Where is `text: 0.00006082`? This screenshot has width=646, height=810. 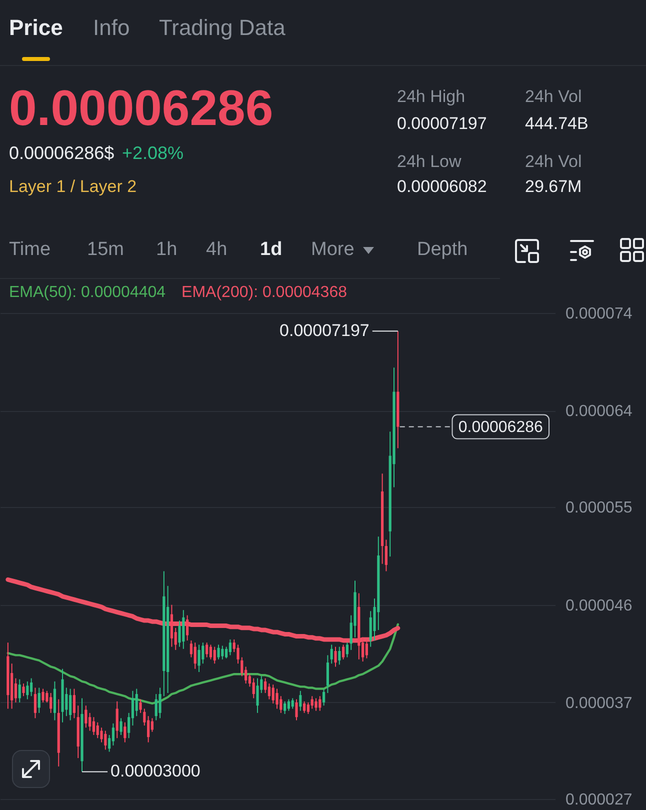 text: 0.00006082 is located at coordinates (442, 186).